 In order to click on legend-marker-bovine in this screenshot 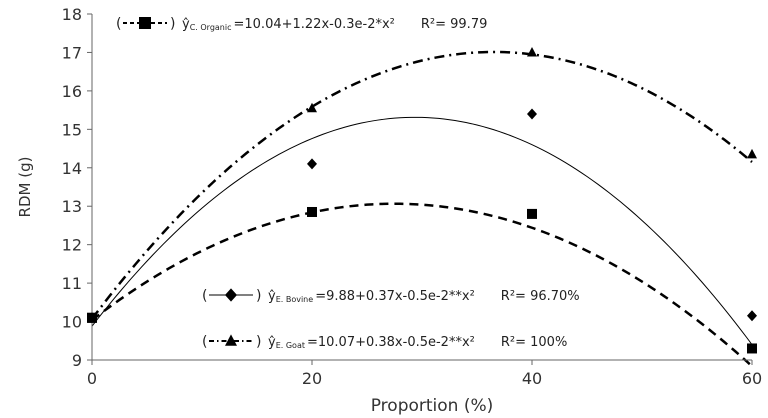, I will do `click(231, 295)`.